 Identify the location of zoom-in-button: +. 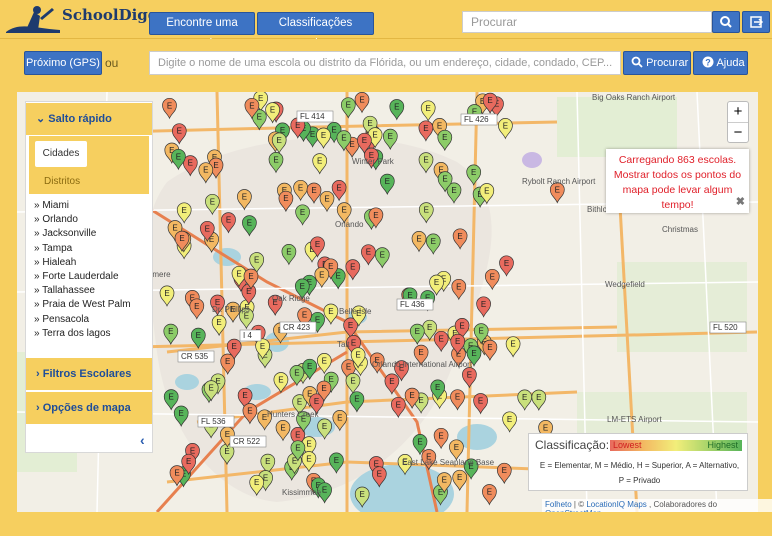
(738, 112).